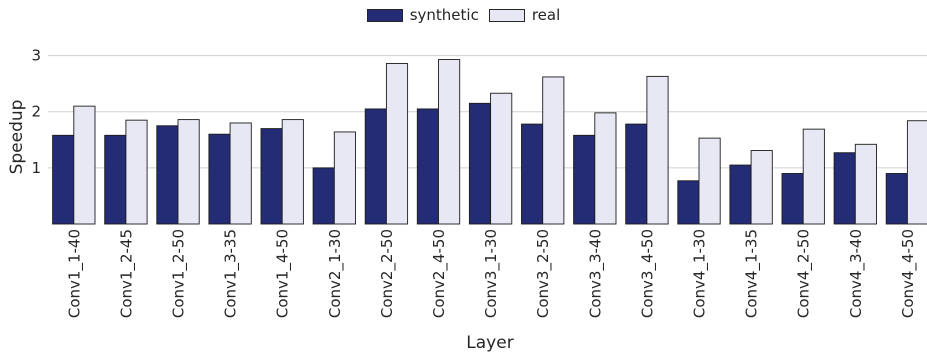 This screenshot has width=927, height=354. Describe the element at coordinates (387, 273) in the screenshot. I see `x-tick-label-6: Conv2_2-50` at that location.